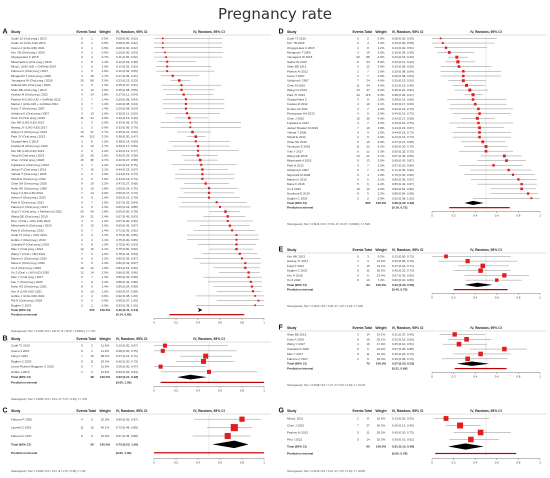  What do you see at coordinates (296, 38) in the screenshot?
I see `study-label: Cade TJ 2010` at bounding box center [296, 38].